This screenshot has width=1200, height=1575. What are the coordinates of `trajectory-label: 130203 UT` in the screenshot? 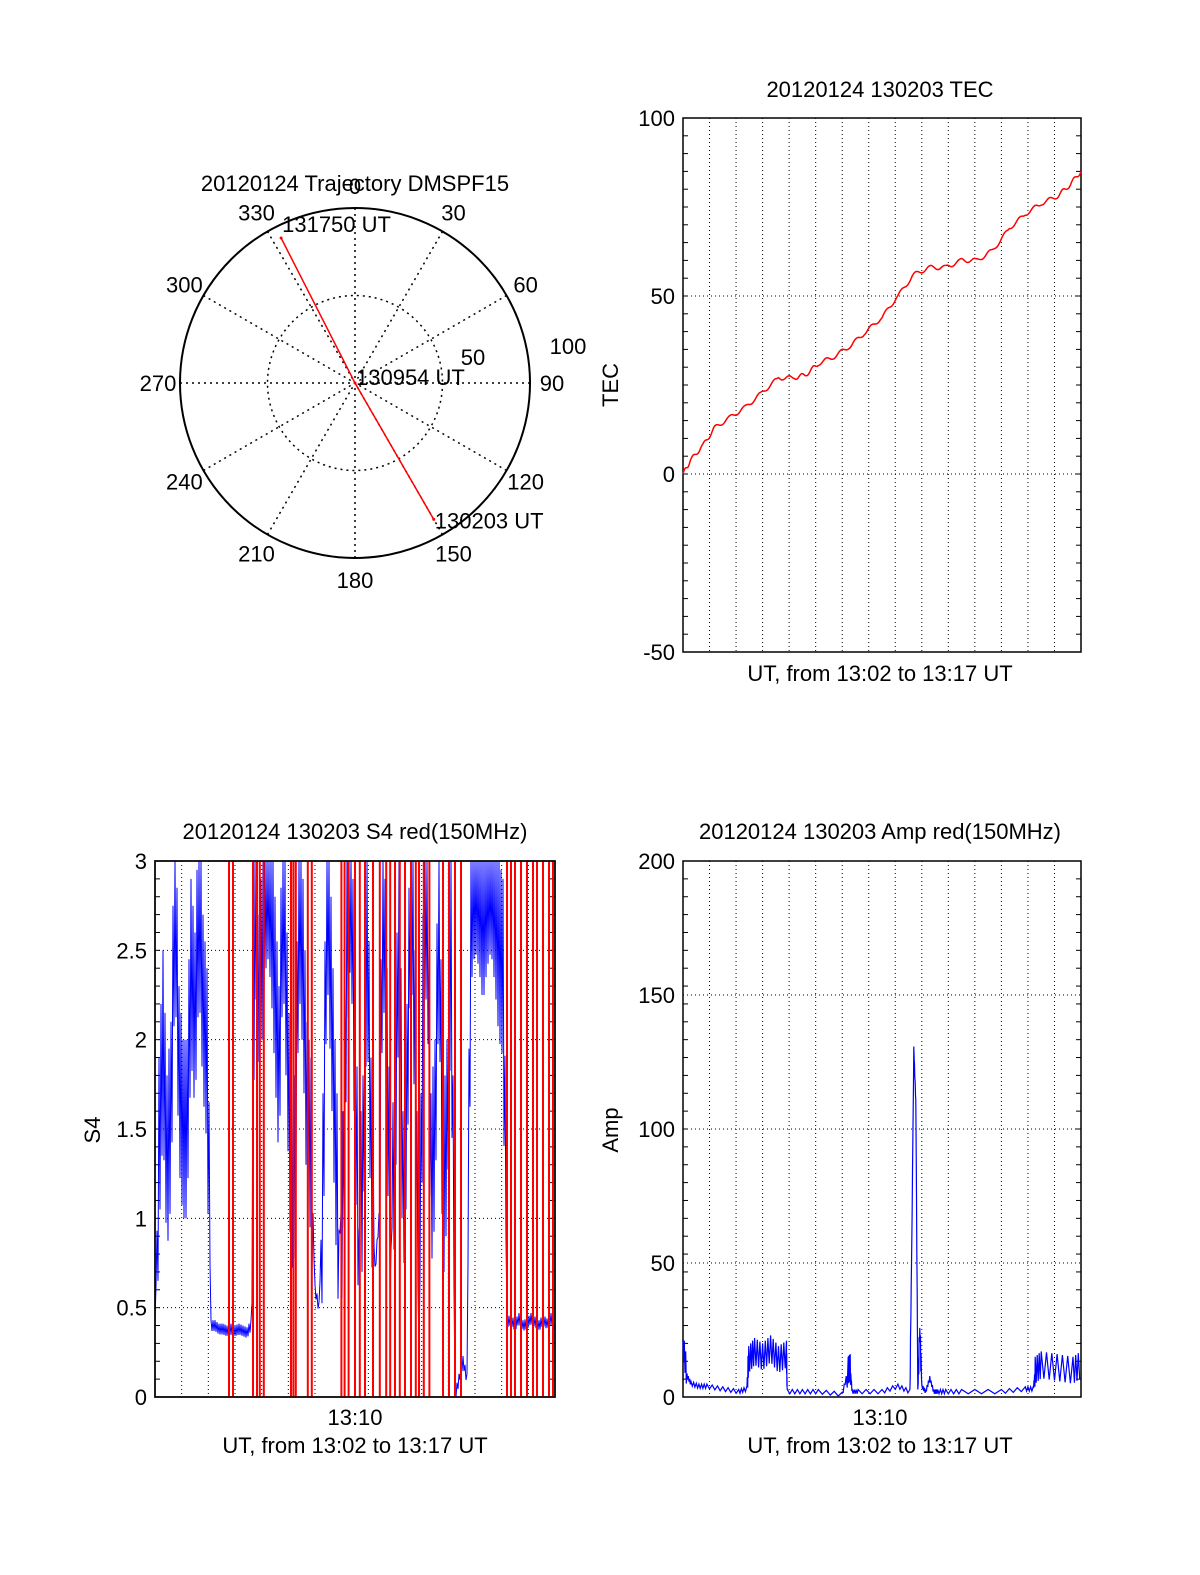 It's located at (489, 520).